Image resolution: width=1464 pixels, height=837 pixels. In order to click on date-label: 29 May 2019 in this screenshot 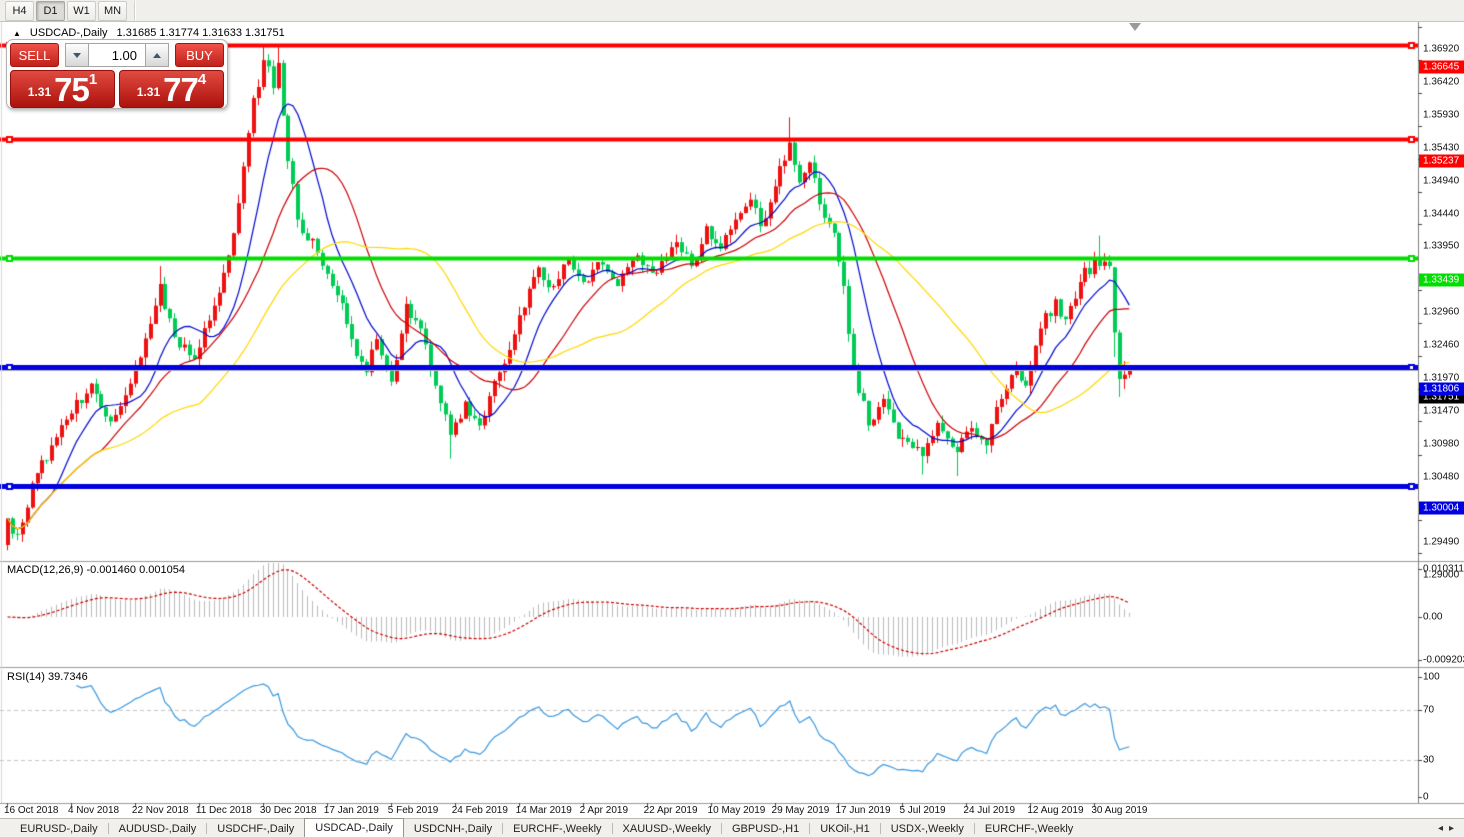, I will do `click(800, 810)`.